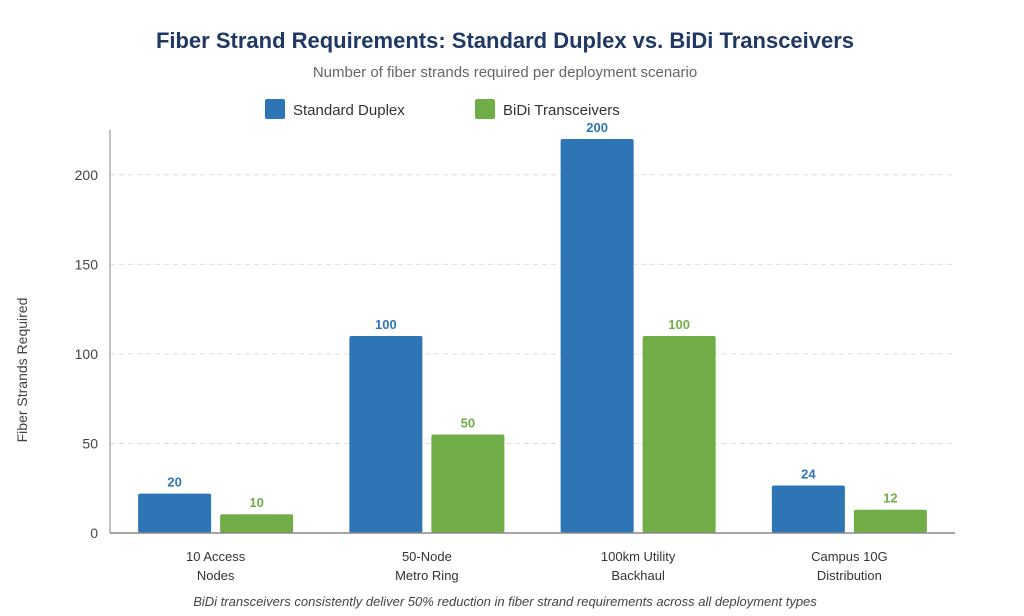 This screenshot has height=616, width=1024. I want to click on legend: Standard Duplex BiDi Transceivers, so click(442, 109).